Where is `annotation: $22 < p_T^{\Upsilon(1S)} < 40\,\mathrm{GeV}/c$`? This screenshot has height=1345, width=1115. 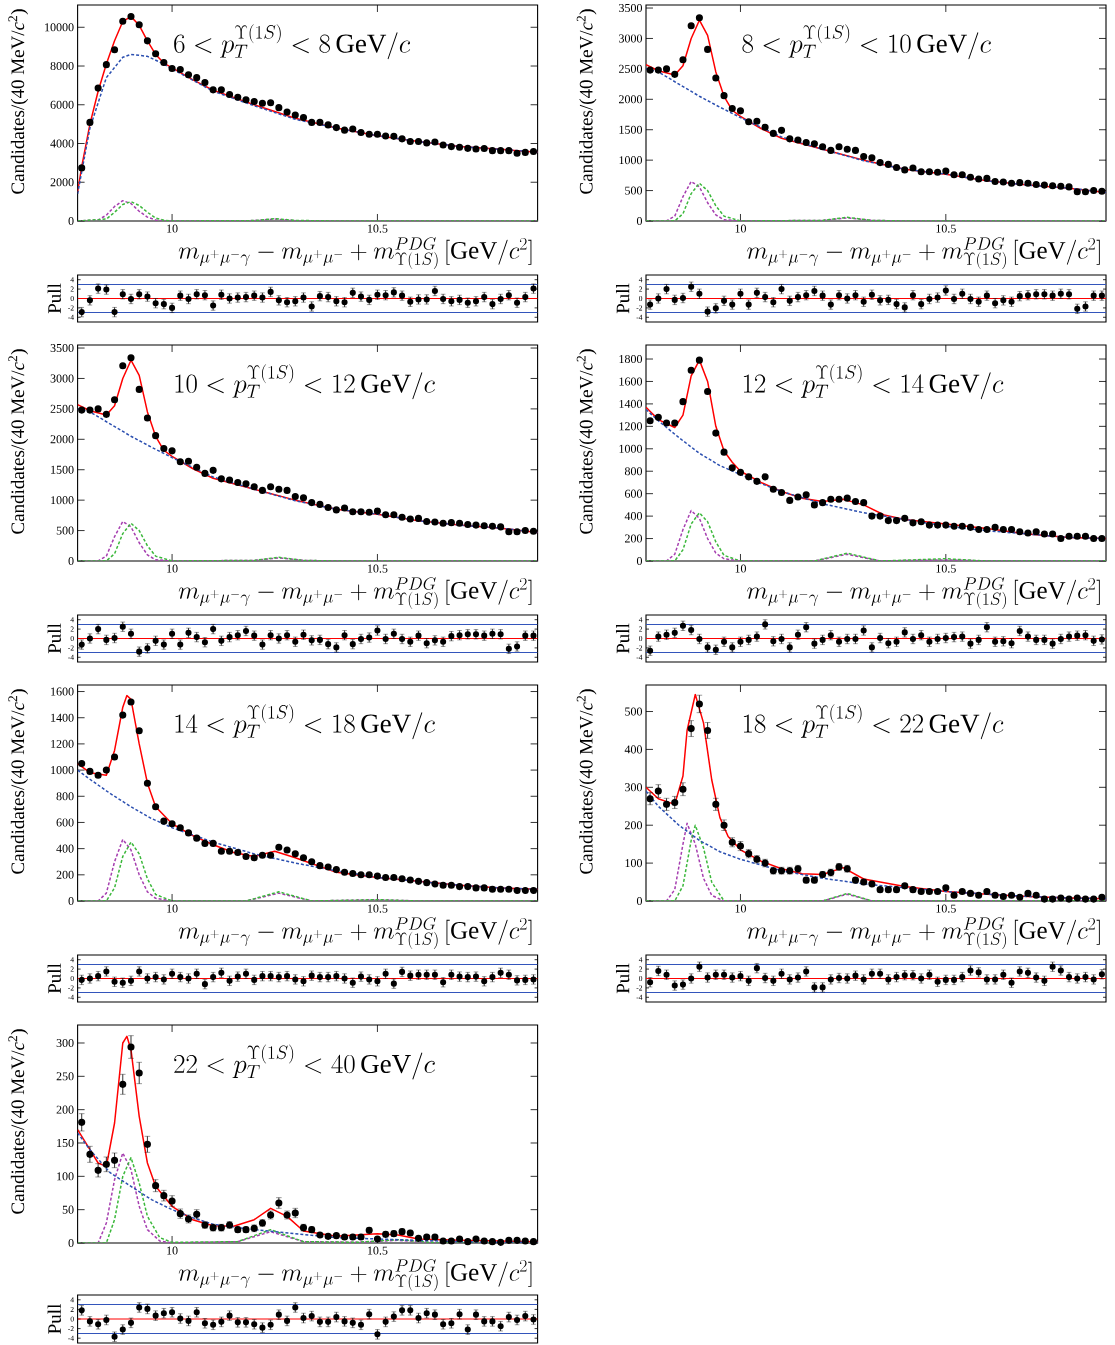
annotation: $22 < p_T^{\Upsilon(1S)} < 40\,\mathrm{GeV}/c$ is located at coordinates (304, 1062).